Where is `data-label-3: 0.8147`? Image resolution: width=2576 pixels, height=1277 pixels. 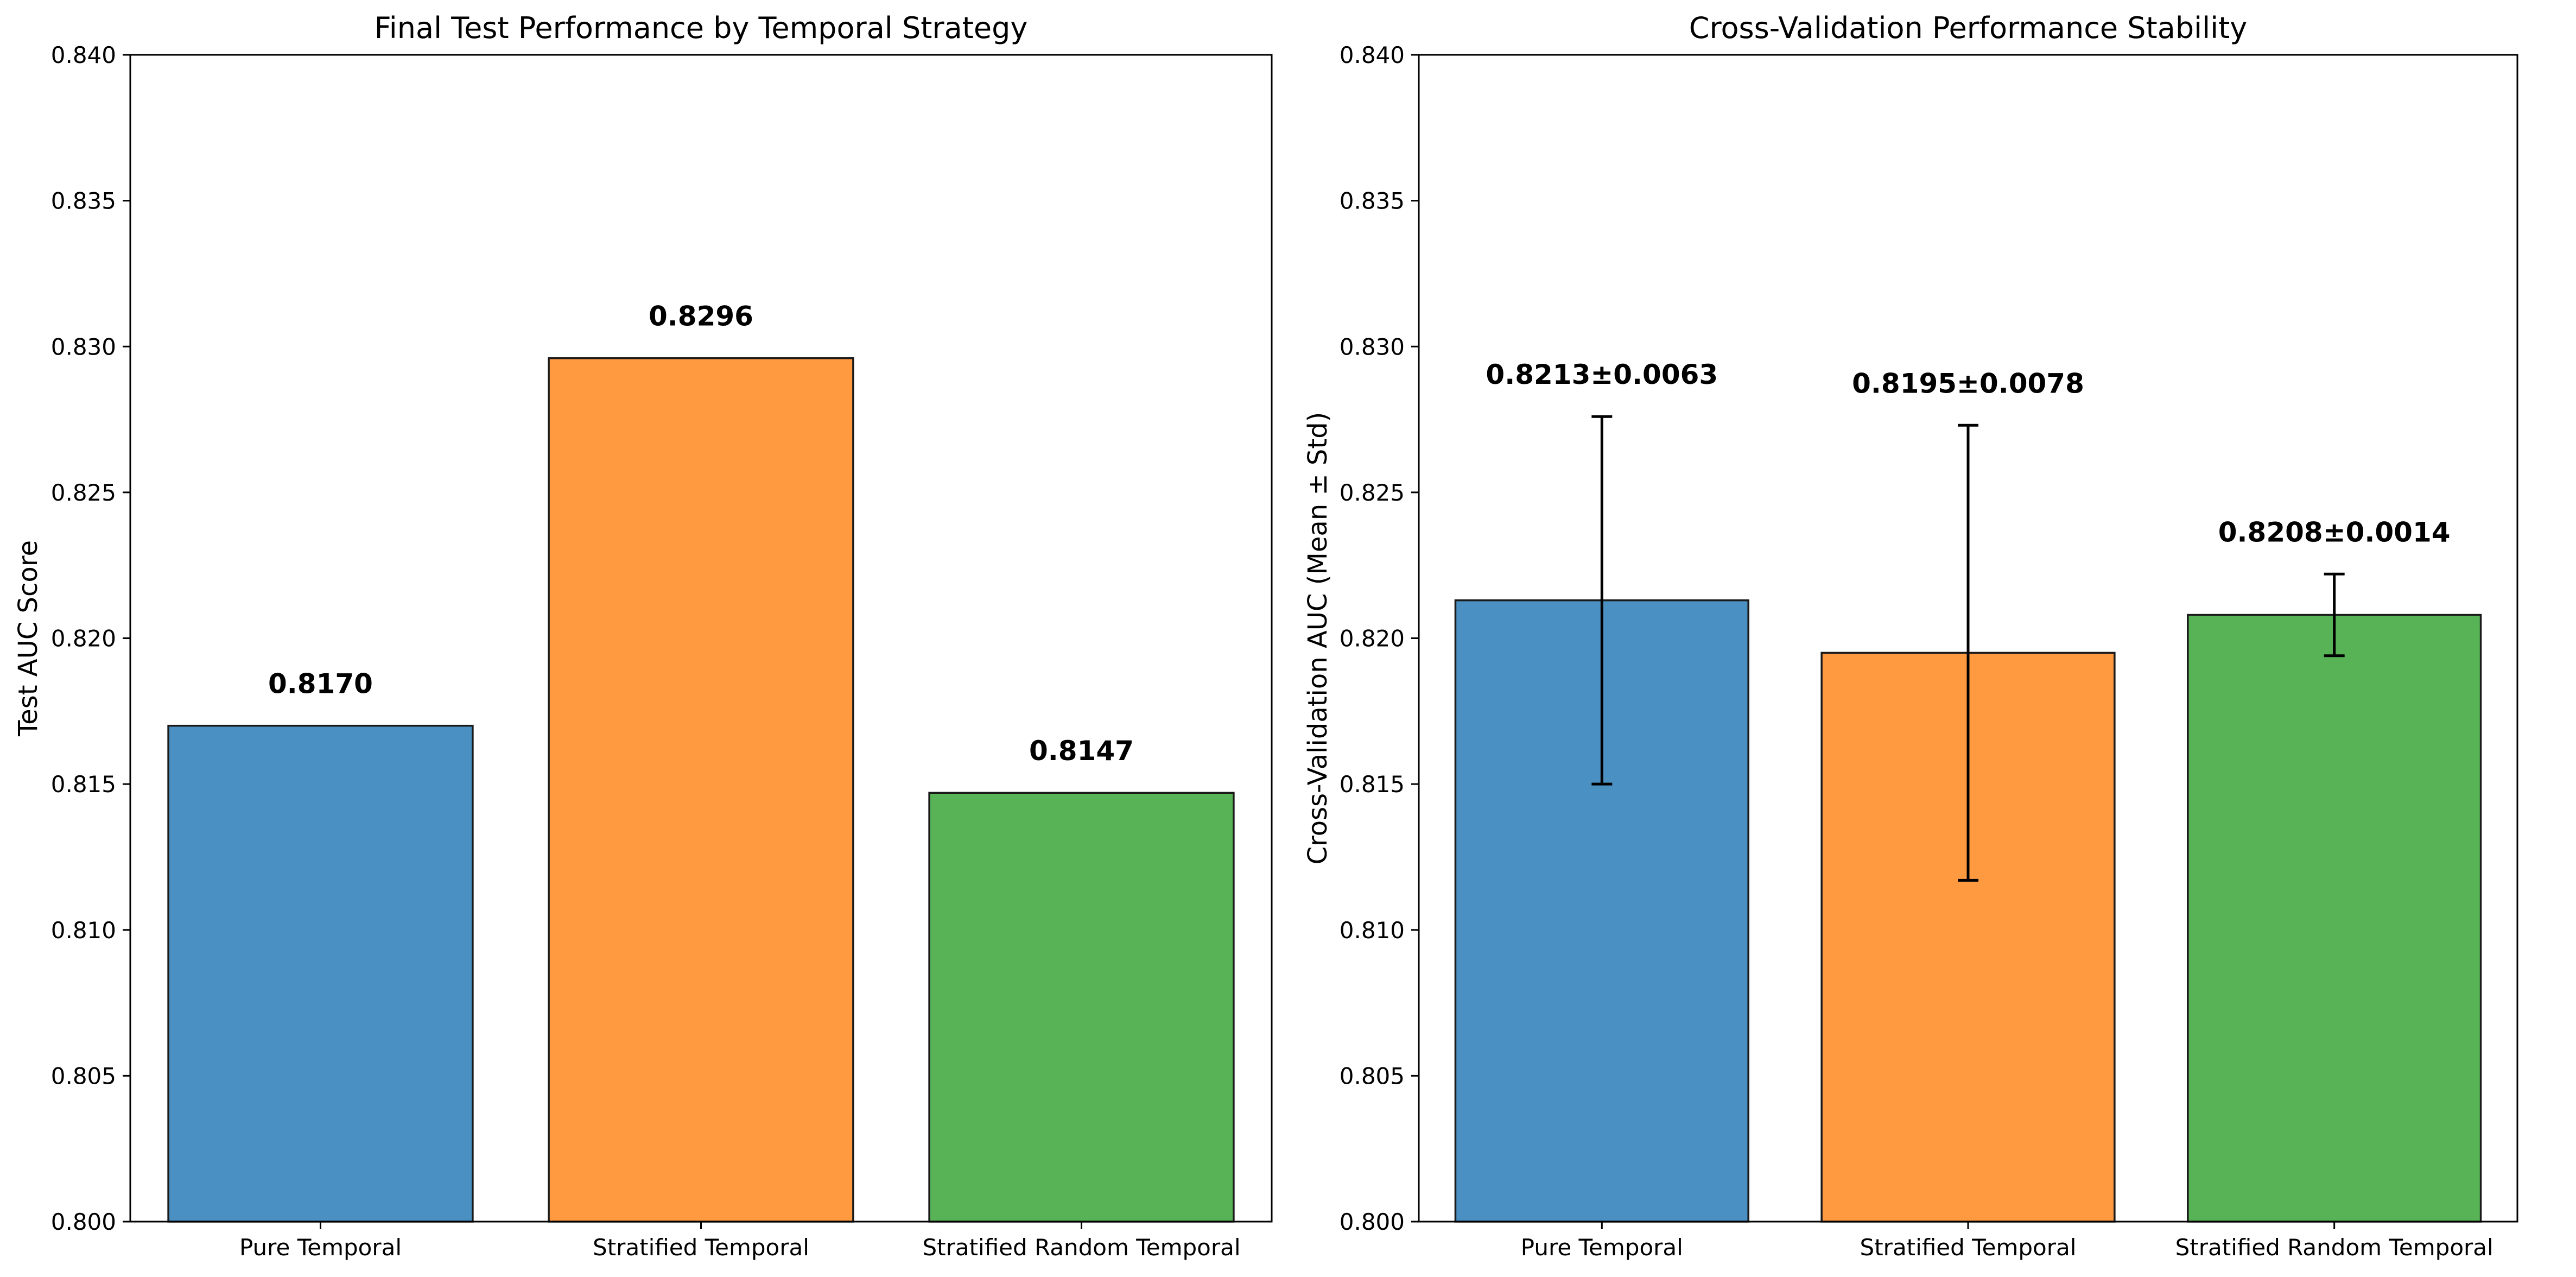 data-label-3: 0.8147 is located at coordinates (1081, 751).